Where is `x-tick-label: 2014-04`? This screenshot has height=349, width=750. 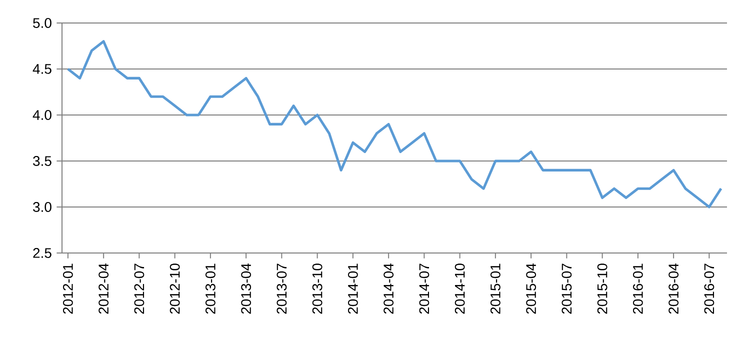 x-tick-label: 2014-04 is located at coordinates (389, 288).